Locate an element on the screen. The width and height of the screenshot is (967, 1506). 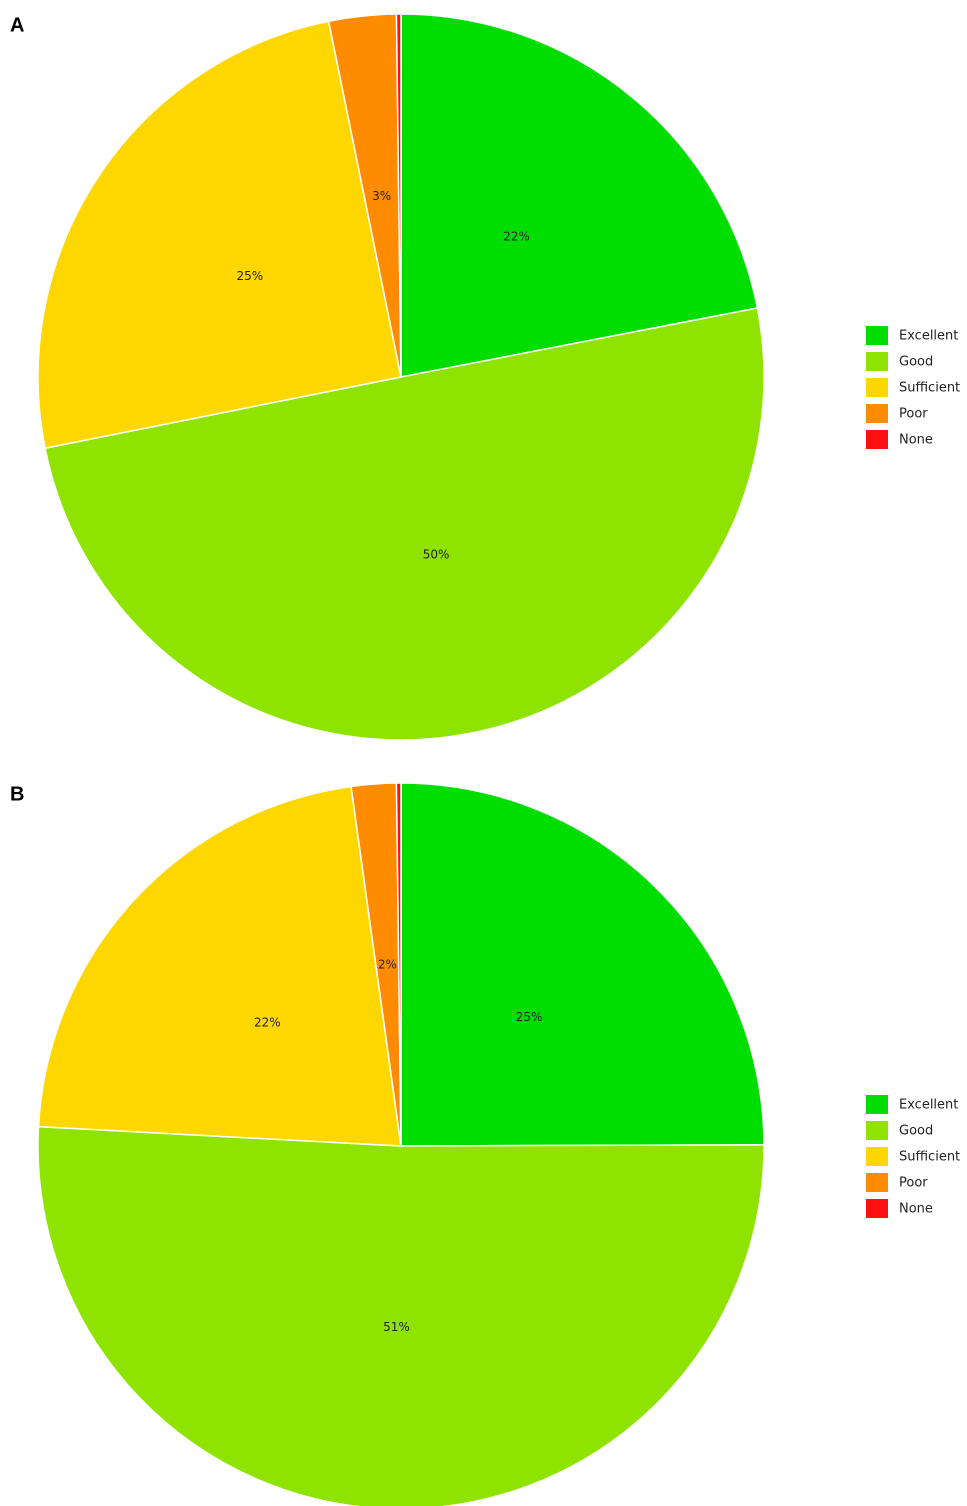
slice-label: 51% is located at coordinates (396, 1327).